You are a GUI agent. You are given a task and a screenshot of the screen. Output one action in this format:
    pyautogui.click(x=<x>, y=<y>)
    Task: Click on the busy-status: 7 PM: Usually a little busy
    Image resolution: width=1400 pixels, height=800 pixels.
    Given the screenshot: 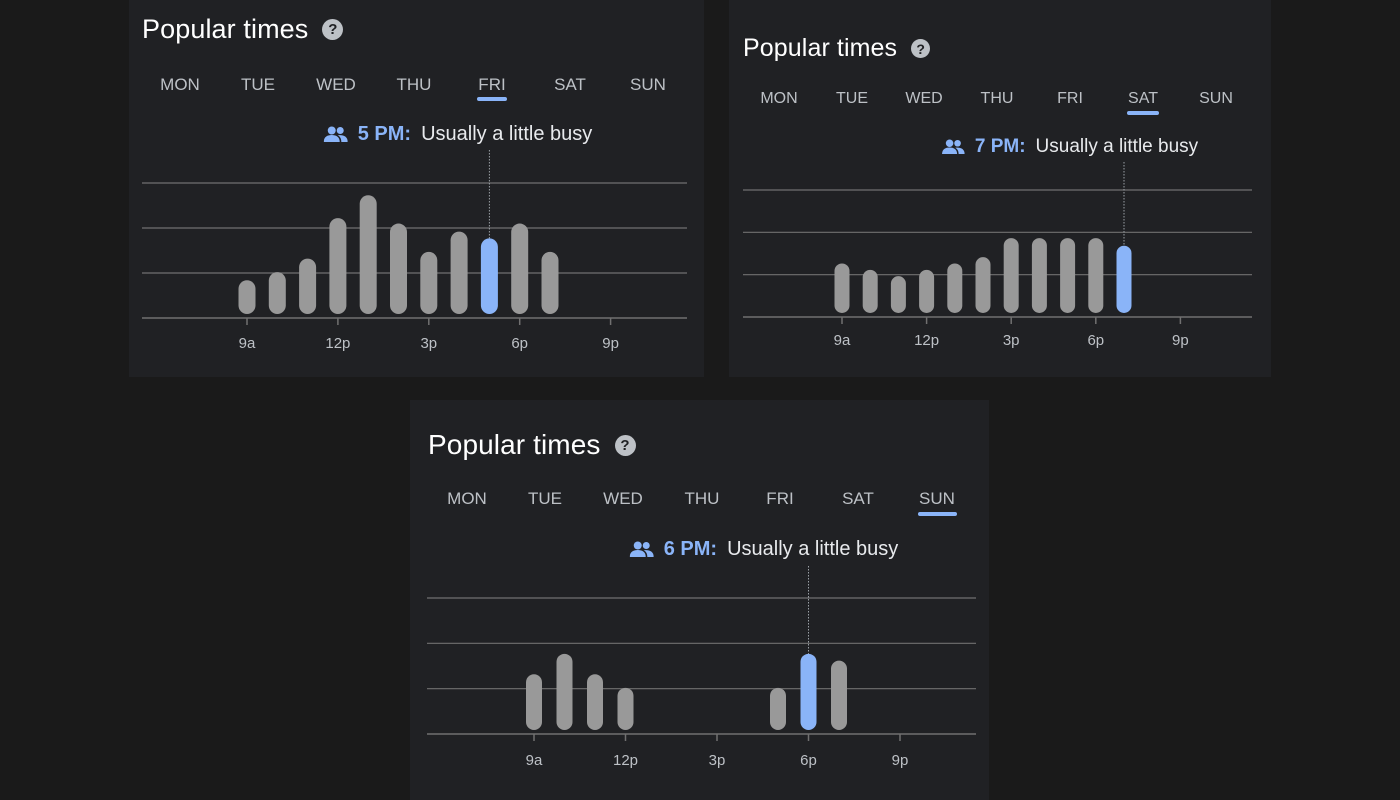 What is the action you would take?
    pyautogui.click(x=1070, y=147)
    